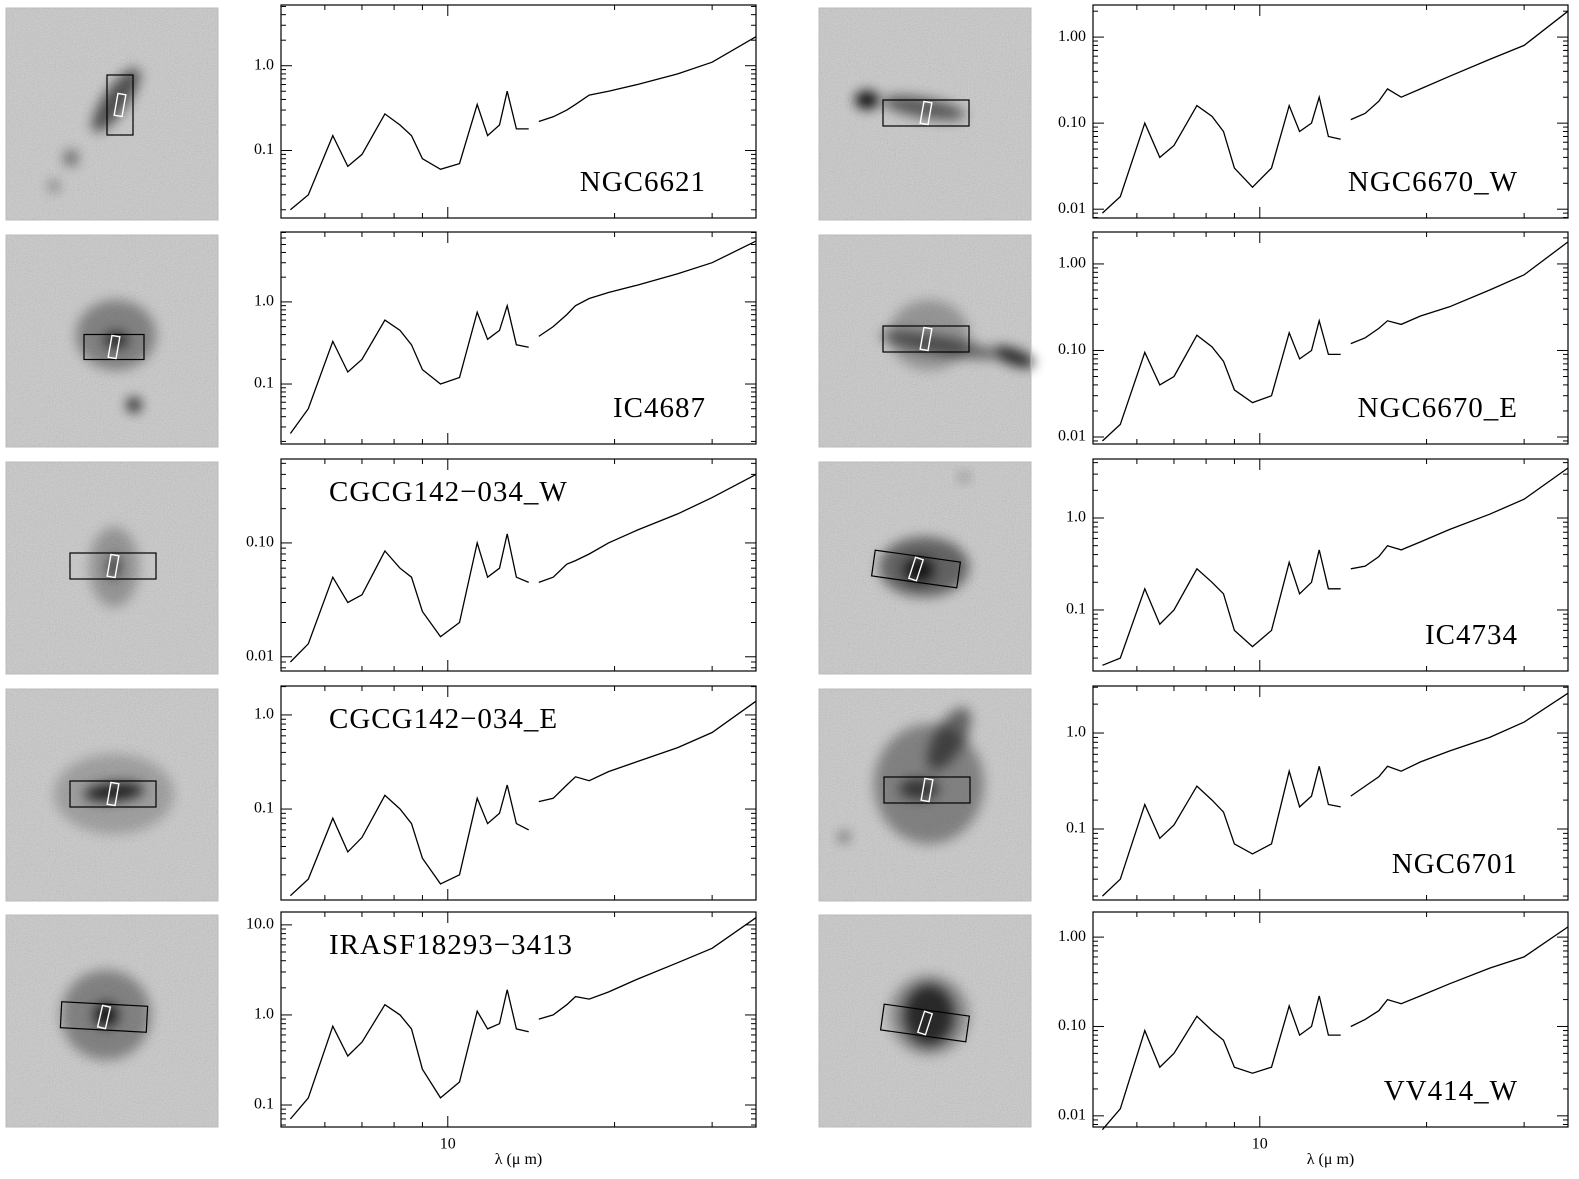 This screenshot has height=1179, width=1579. Describe the element at coordinates (1438, 408) in the screenshot. I see `spectrum-label: NGC6670_E` at that location.